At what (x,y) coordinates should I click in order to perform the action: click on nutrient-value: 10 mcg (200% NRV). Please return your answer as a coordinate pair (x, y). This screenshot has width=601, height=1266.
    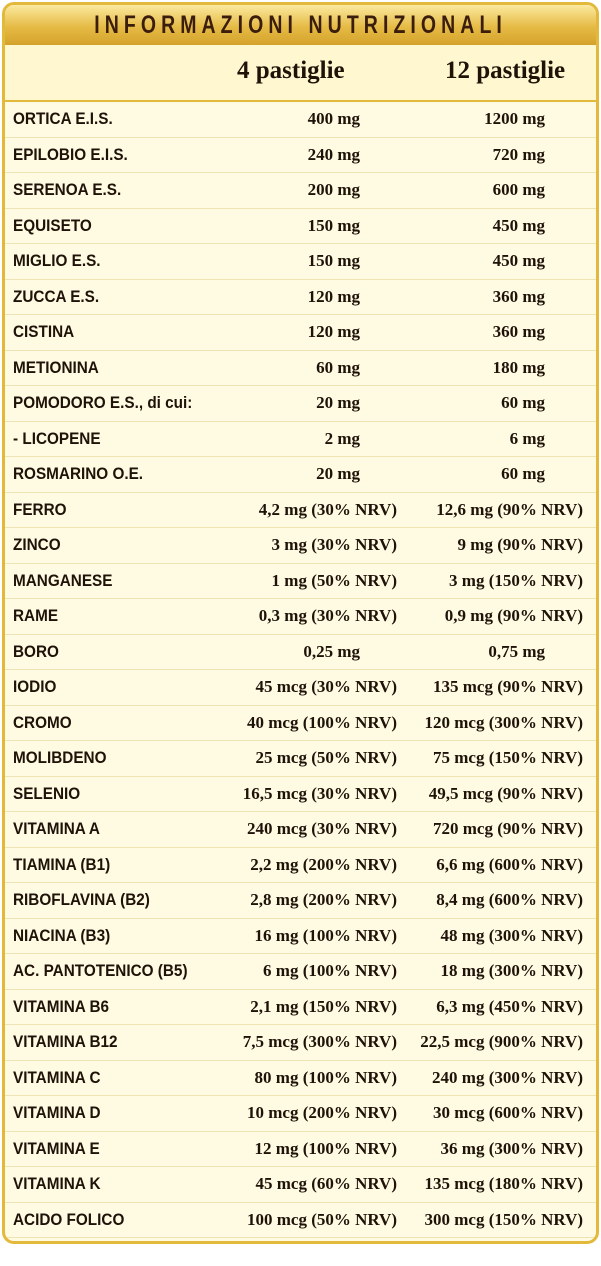
    Looking at the image, I should click on (321, 1112).